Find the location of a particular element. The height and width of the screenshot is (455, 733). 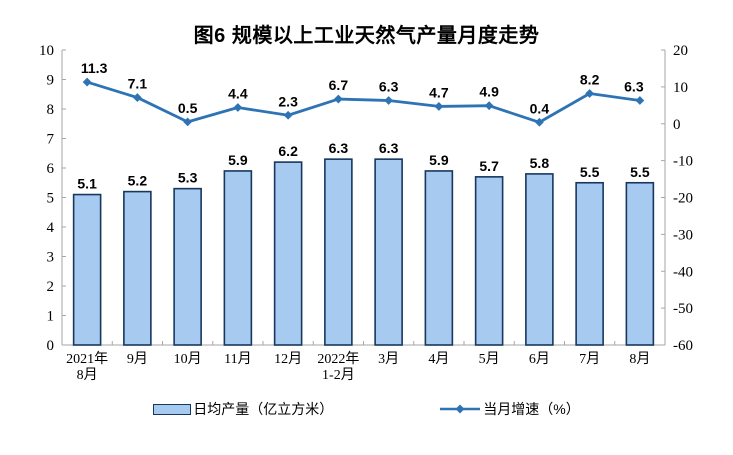

bar-value-label: 5.3 is located at coordinates (188, 178).